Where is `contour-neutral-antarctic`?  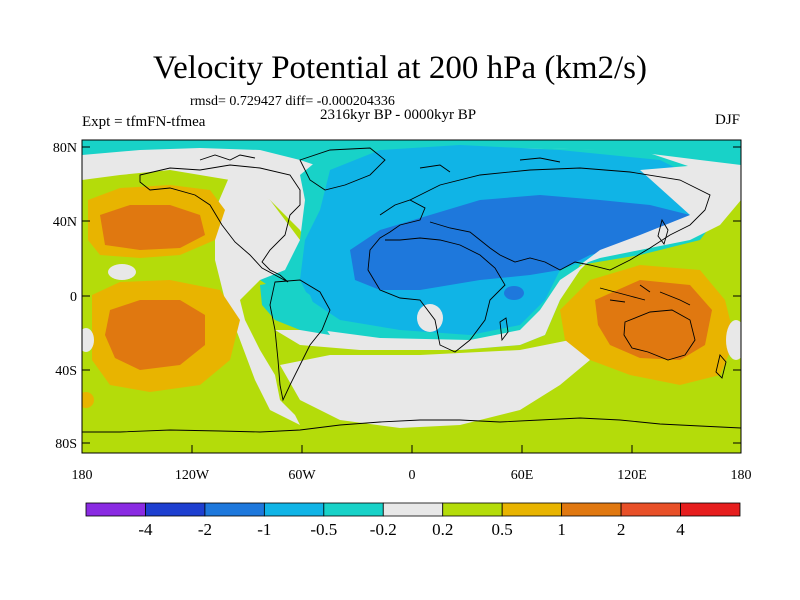
contour-neutral-antarctic is located at coordinates (440, 379).